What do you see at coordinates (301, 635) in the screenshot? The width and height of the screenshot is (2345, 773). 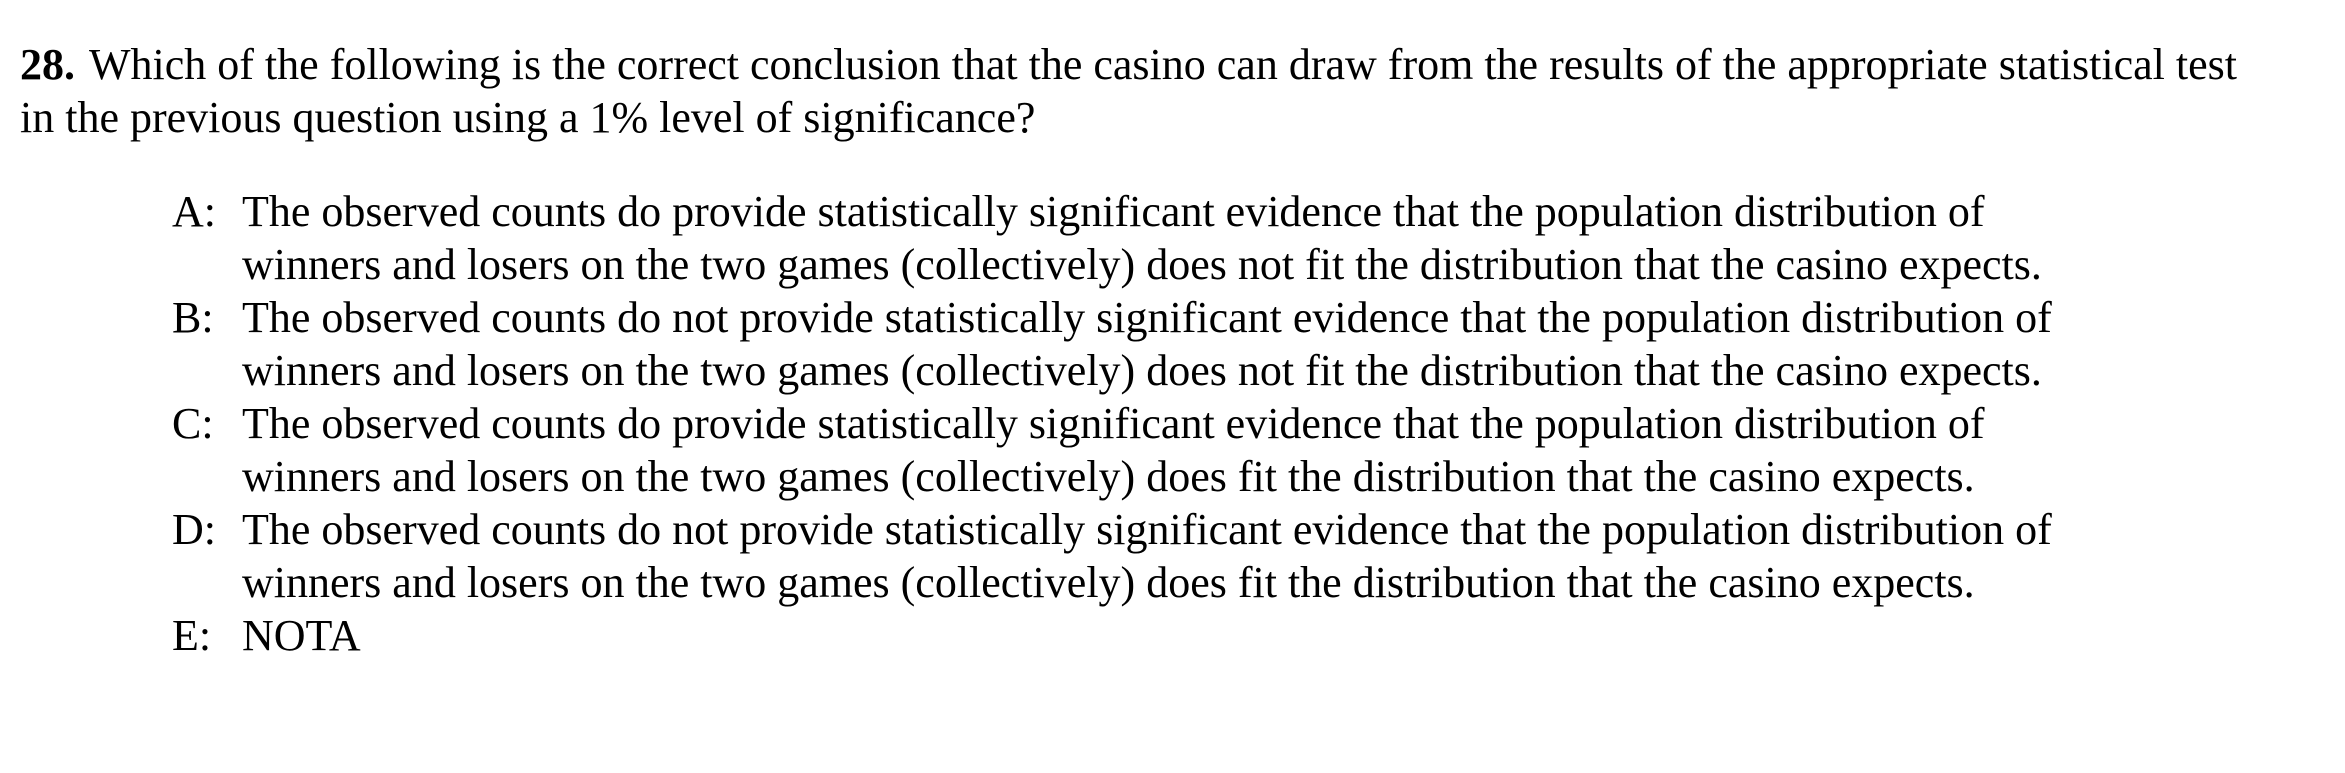 I see `choice-text: NOTA` at bounding box center [301, 635].